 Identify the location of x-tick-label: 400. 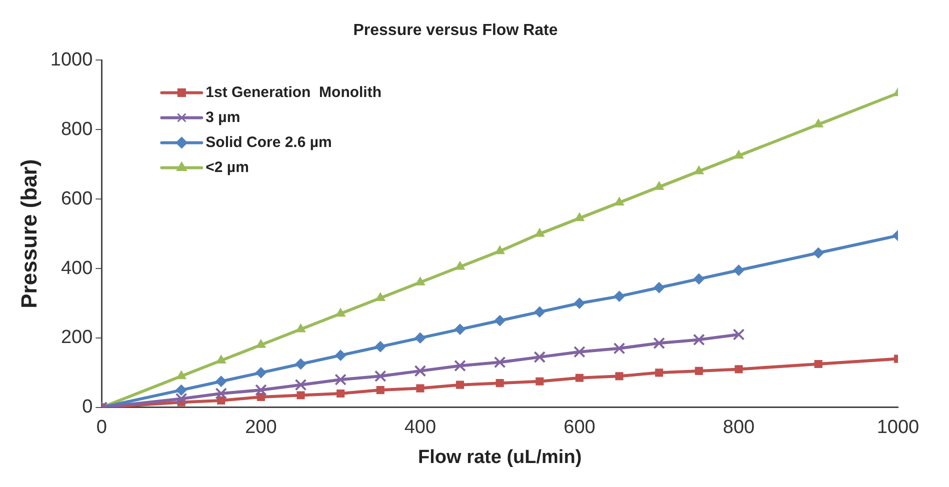
(420, 427).